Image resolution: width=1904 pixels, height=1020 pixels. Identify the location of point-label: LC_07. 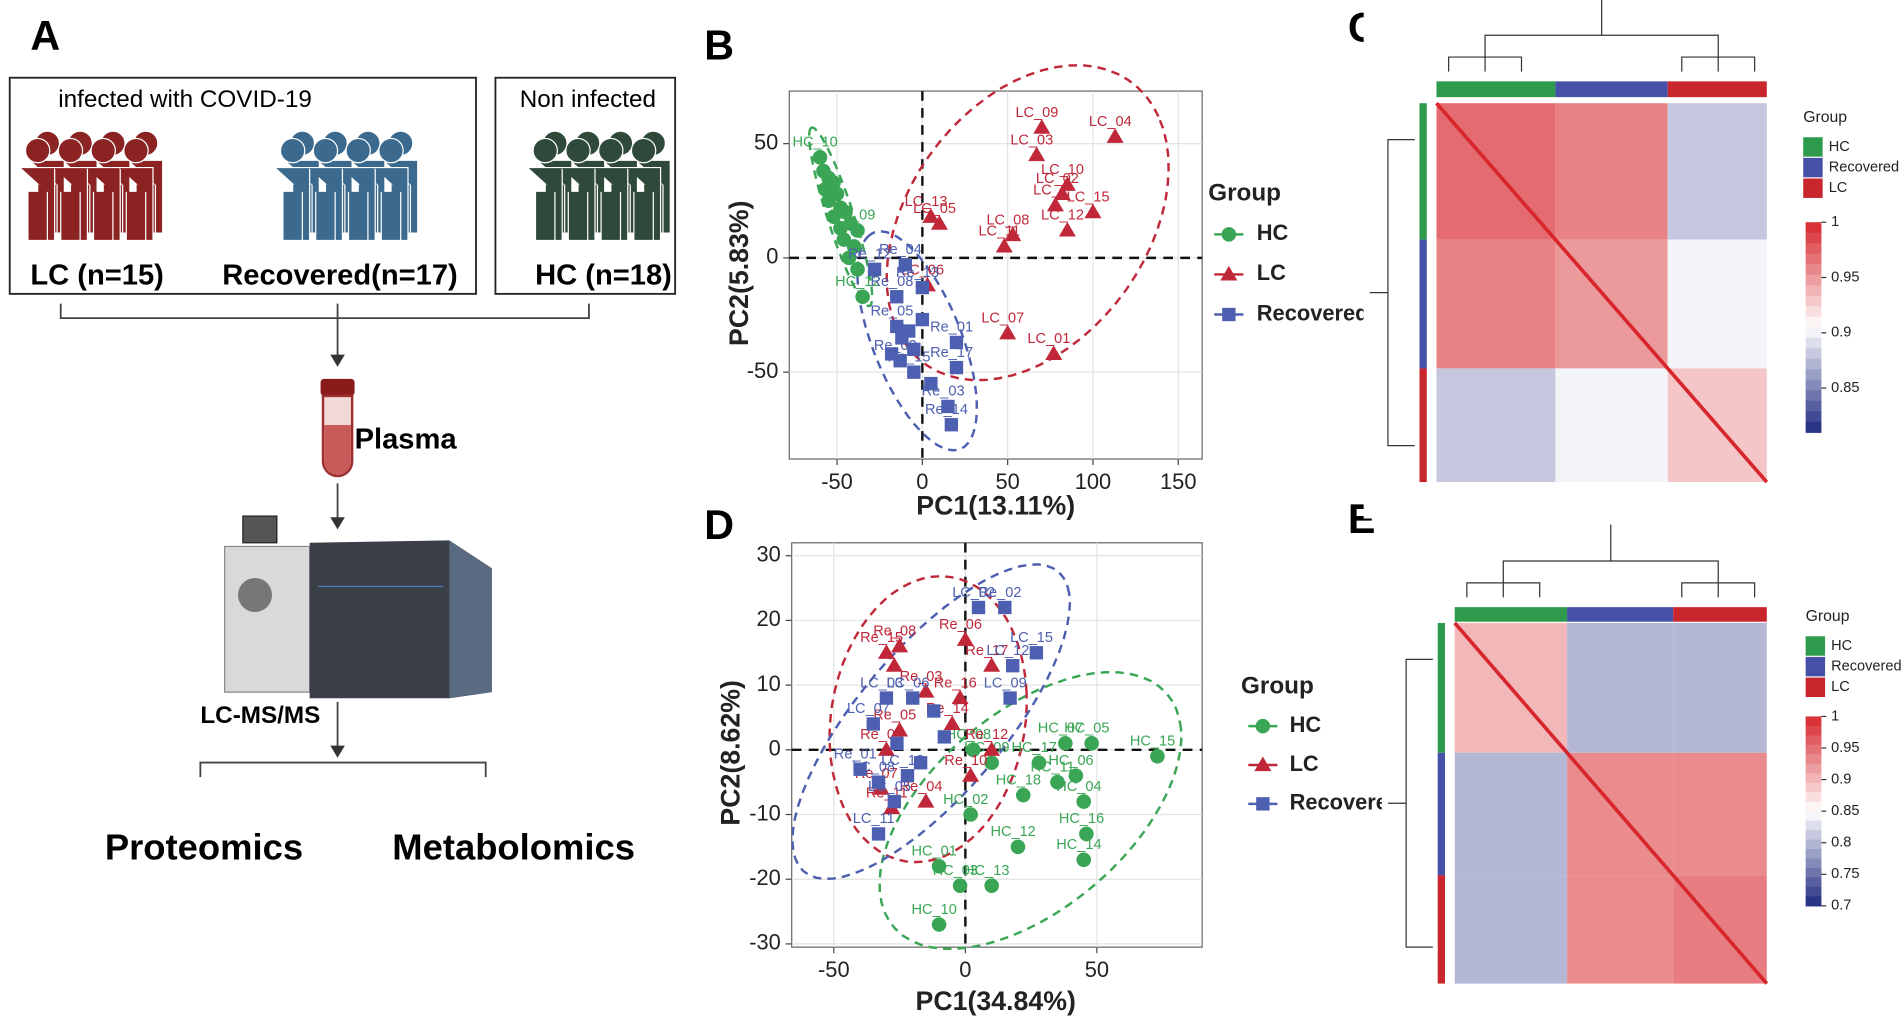
(1002, 319).